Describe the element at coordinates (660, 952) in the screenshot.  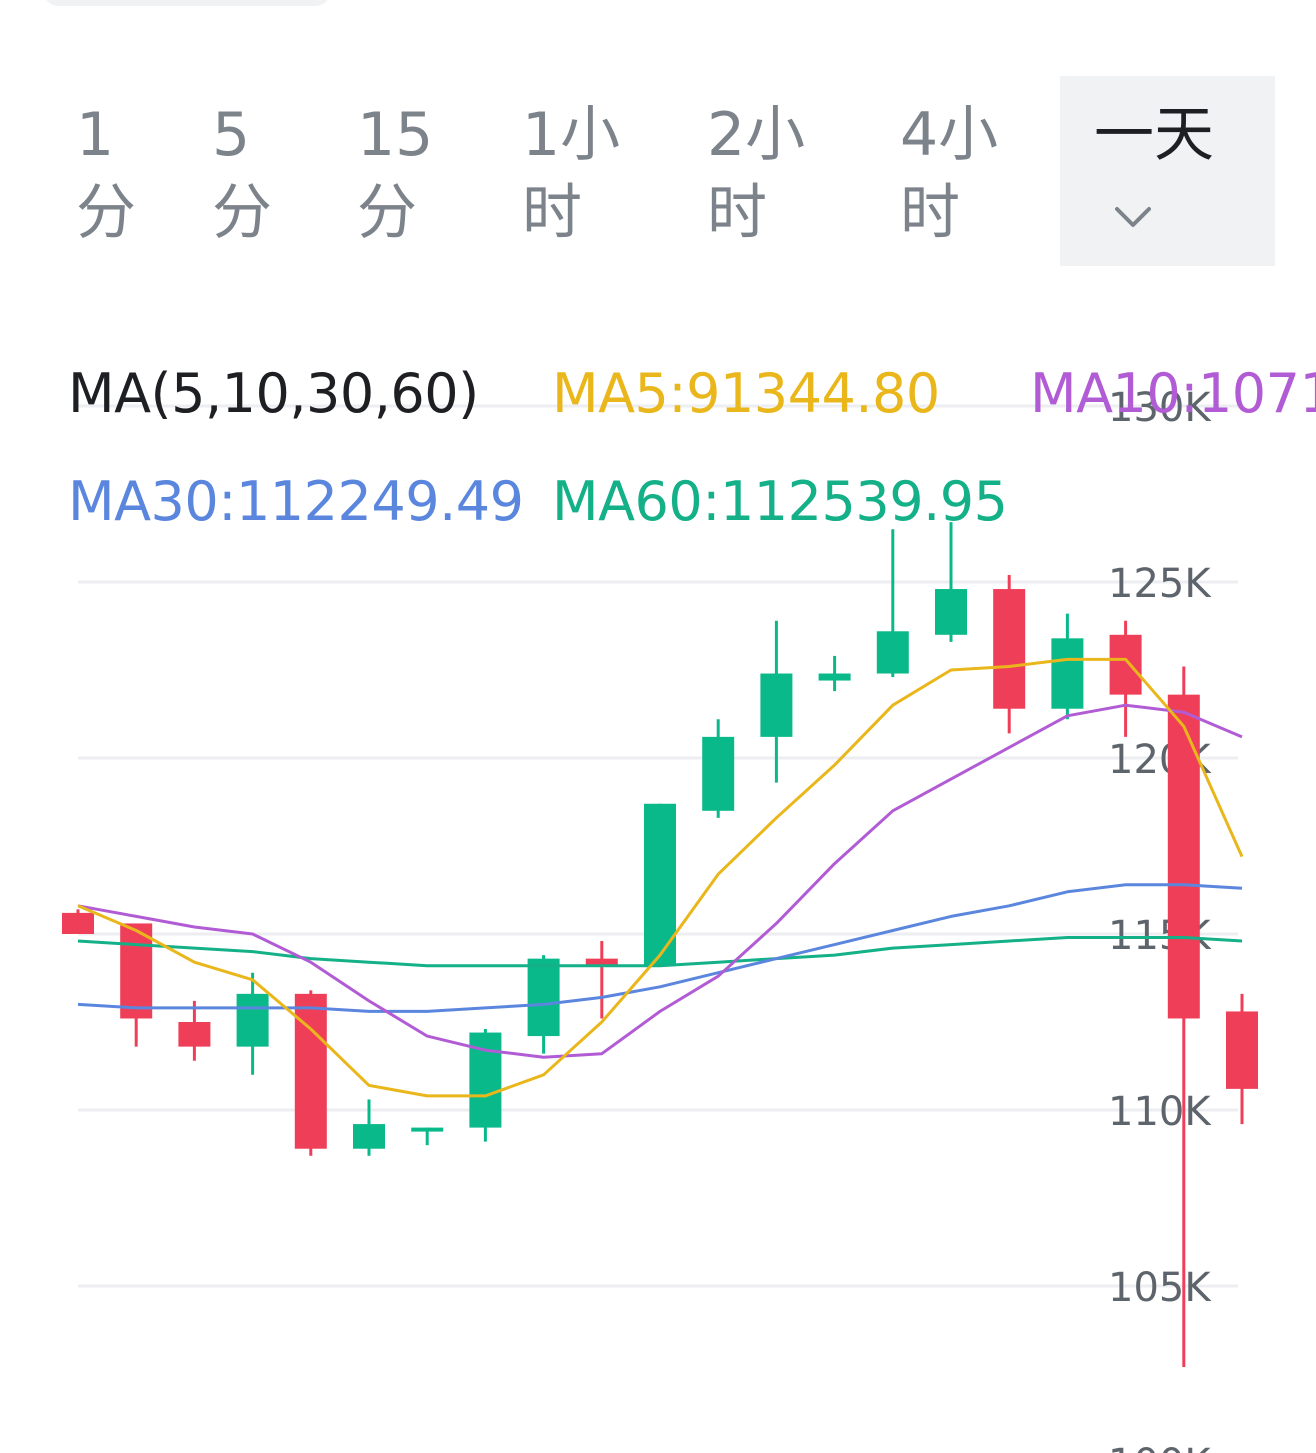
I see `ma60-line` at that location.